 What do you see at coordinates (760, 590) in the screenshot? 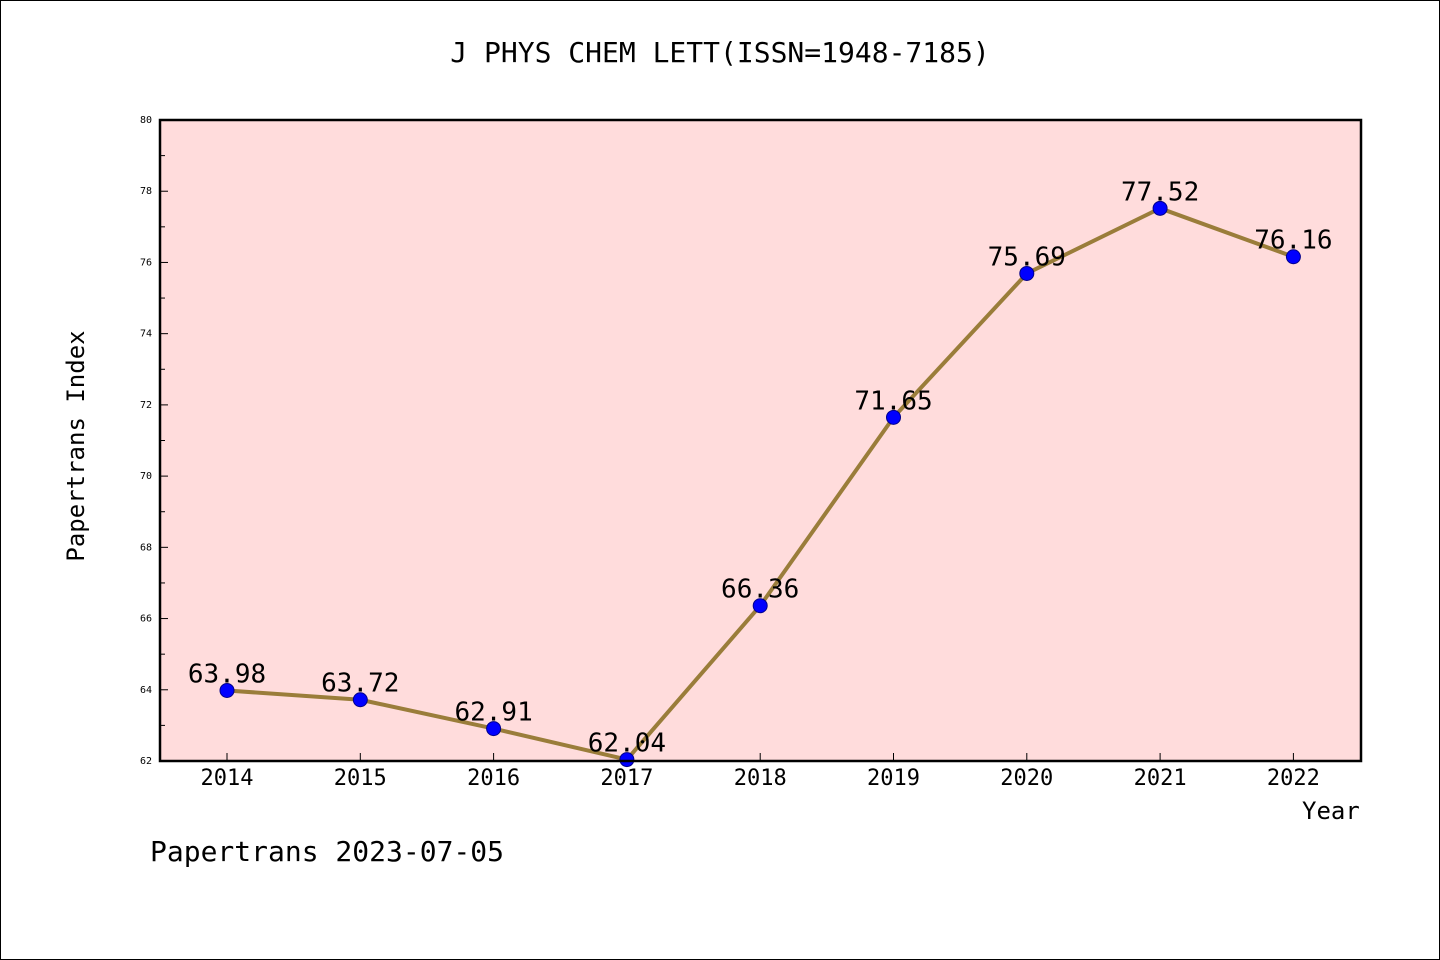
I see `data-label: 66.36` at bounding box center [760, 590].